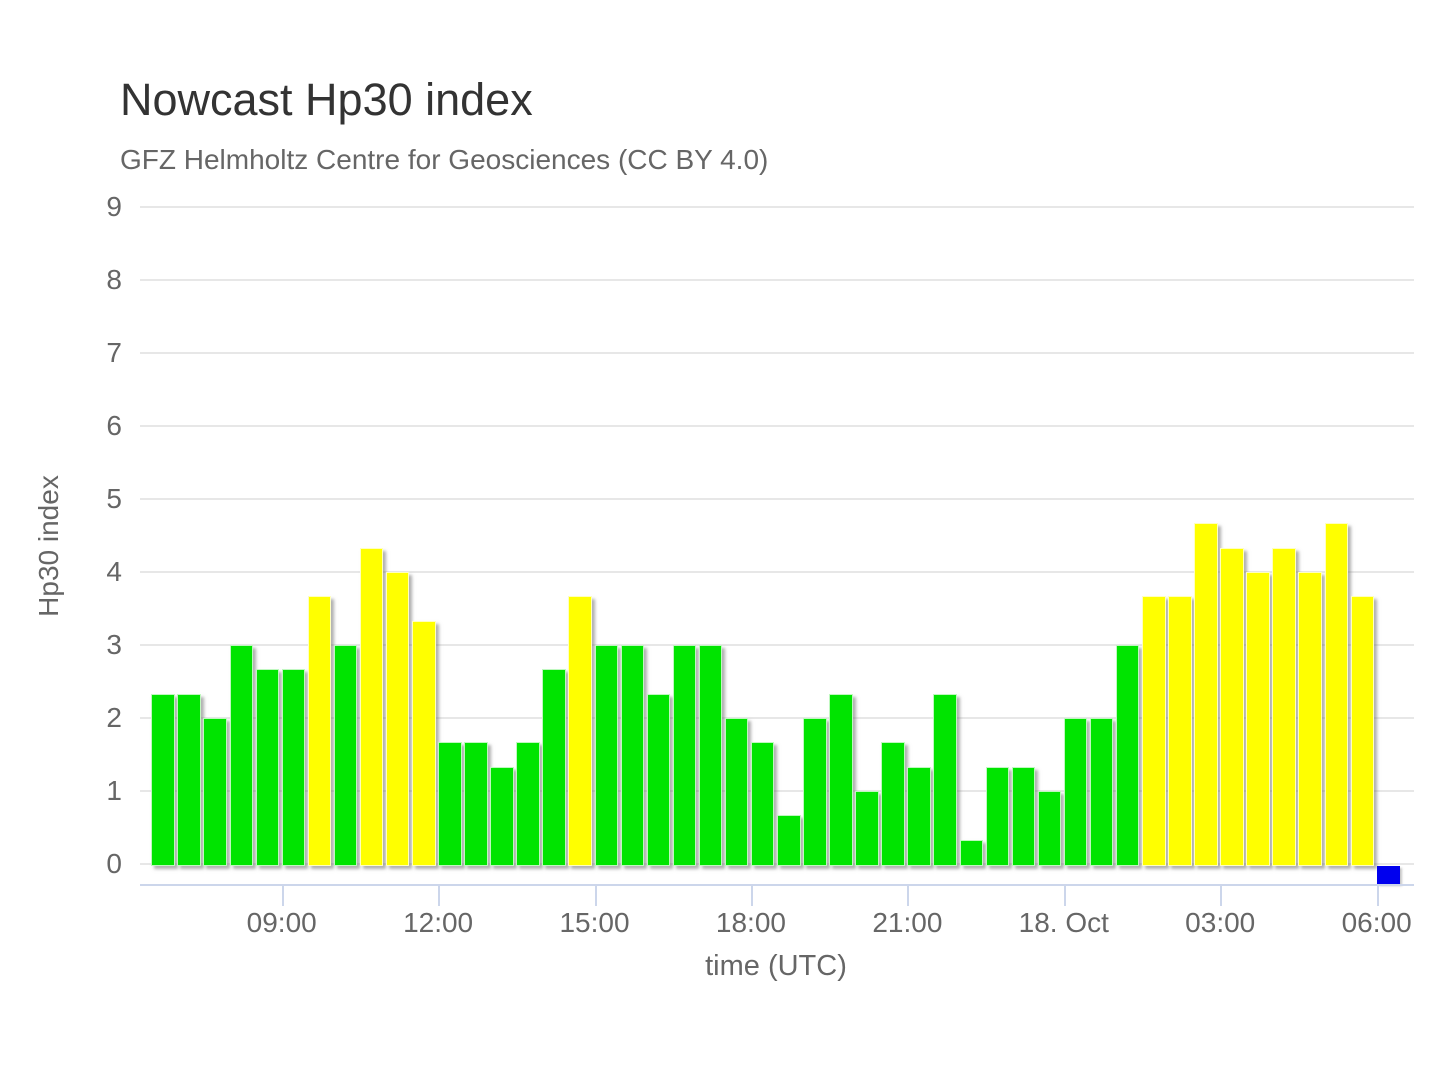 Image resolution: width=1440 pixels, height=1080 pixels. I want to click on y-axis-label-9: 9, so click(114, 206).